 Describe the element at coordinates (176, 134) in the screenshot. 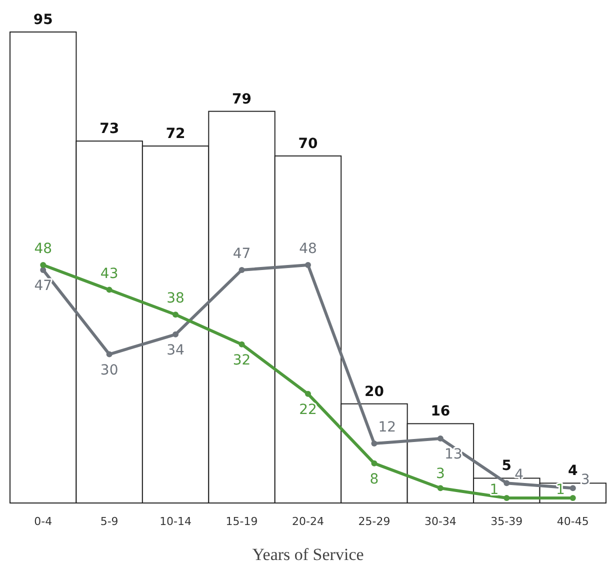

I see `data-label: 72` at that location.